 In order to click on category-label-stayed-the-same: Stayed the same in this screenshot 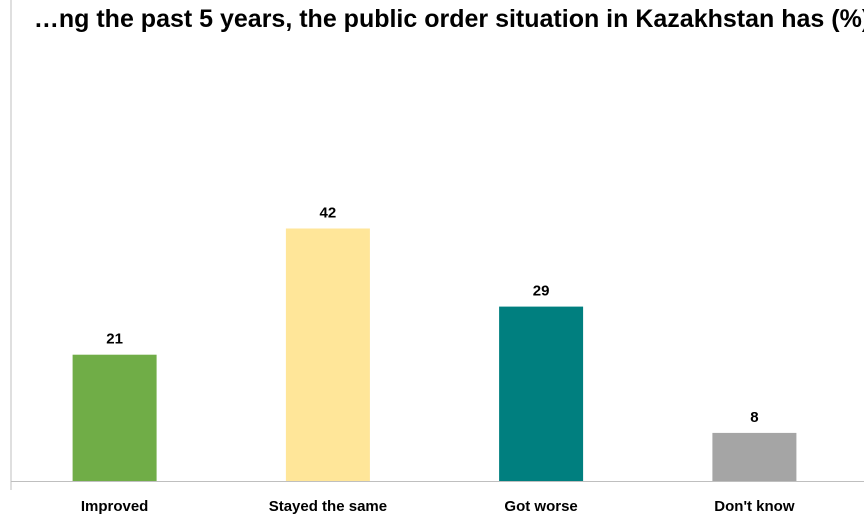, I will do `click(328, 506)`.